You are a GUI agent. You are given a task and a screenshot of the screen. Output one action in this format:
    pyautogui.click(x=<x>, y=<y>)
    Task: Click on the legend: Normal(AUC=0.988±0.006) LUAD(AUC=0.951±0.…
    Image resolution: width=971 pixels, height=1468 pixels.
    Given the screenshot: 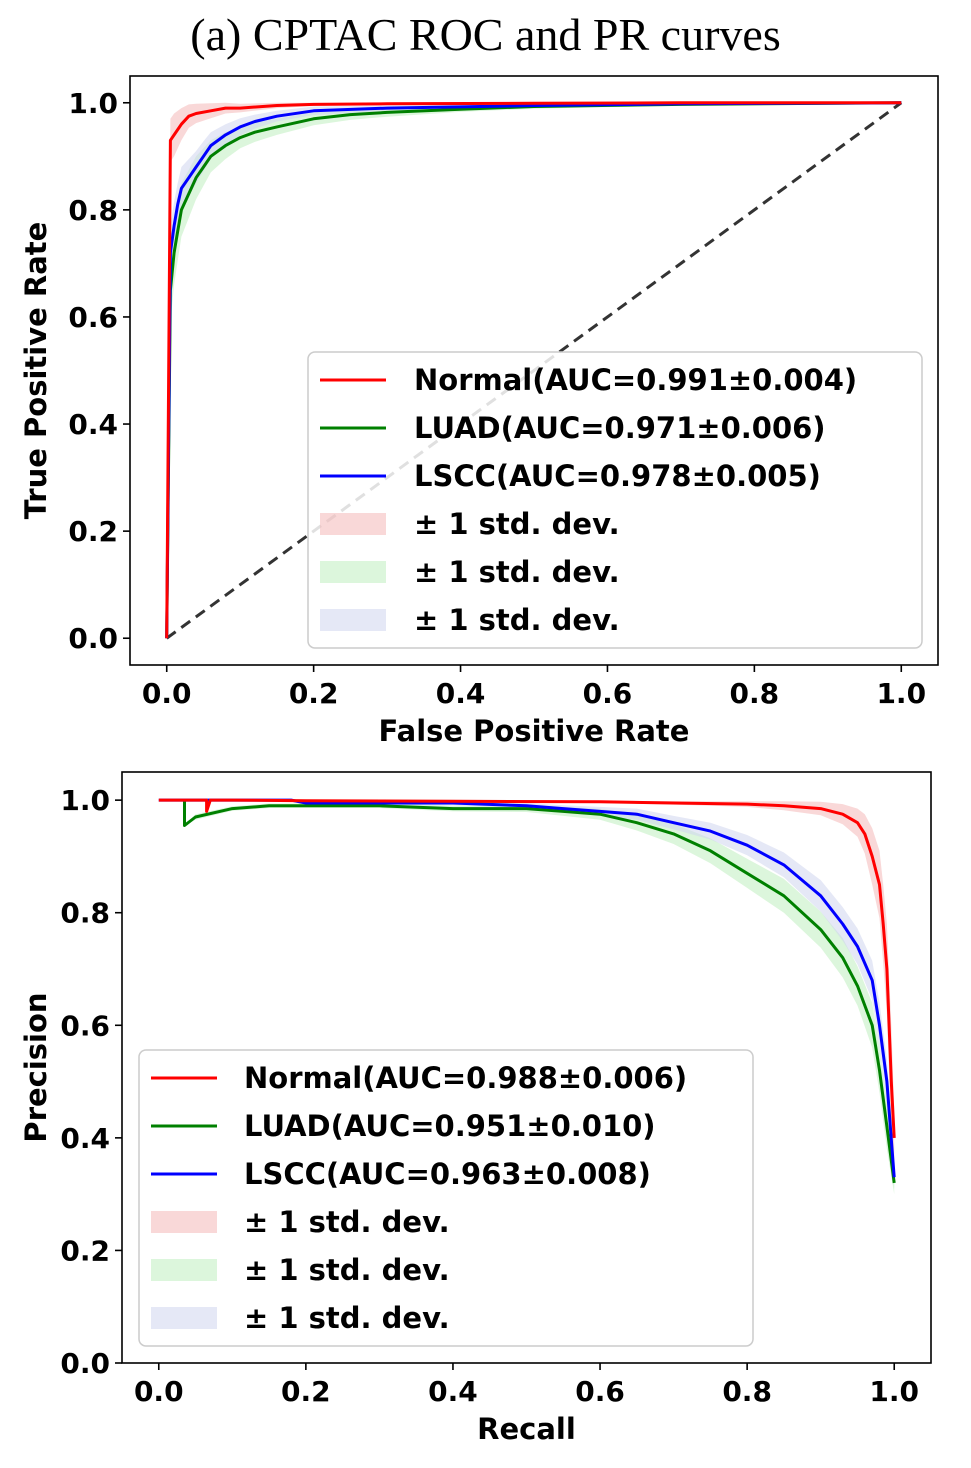 What is the action you would take?
    pyautogui.click(x=446, y=1198)
    